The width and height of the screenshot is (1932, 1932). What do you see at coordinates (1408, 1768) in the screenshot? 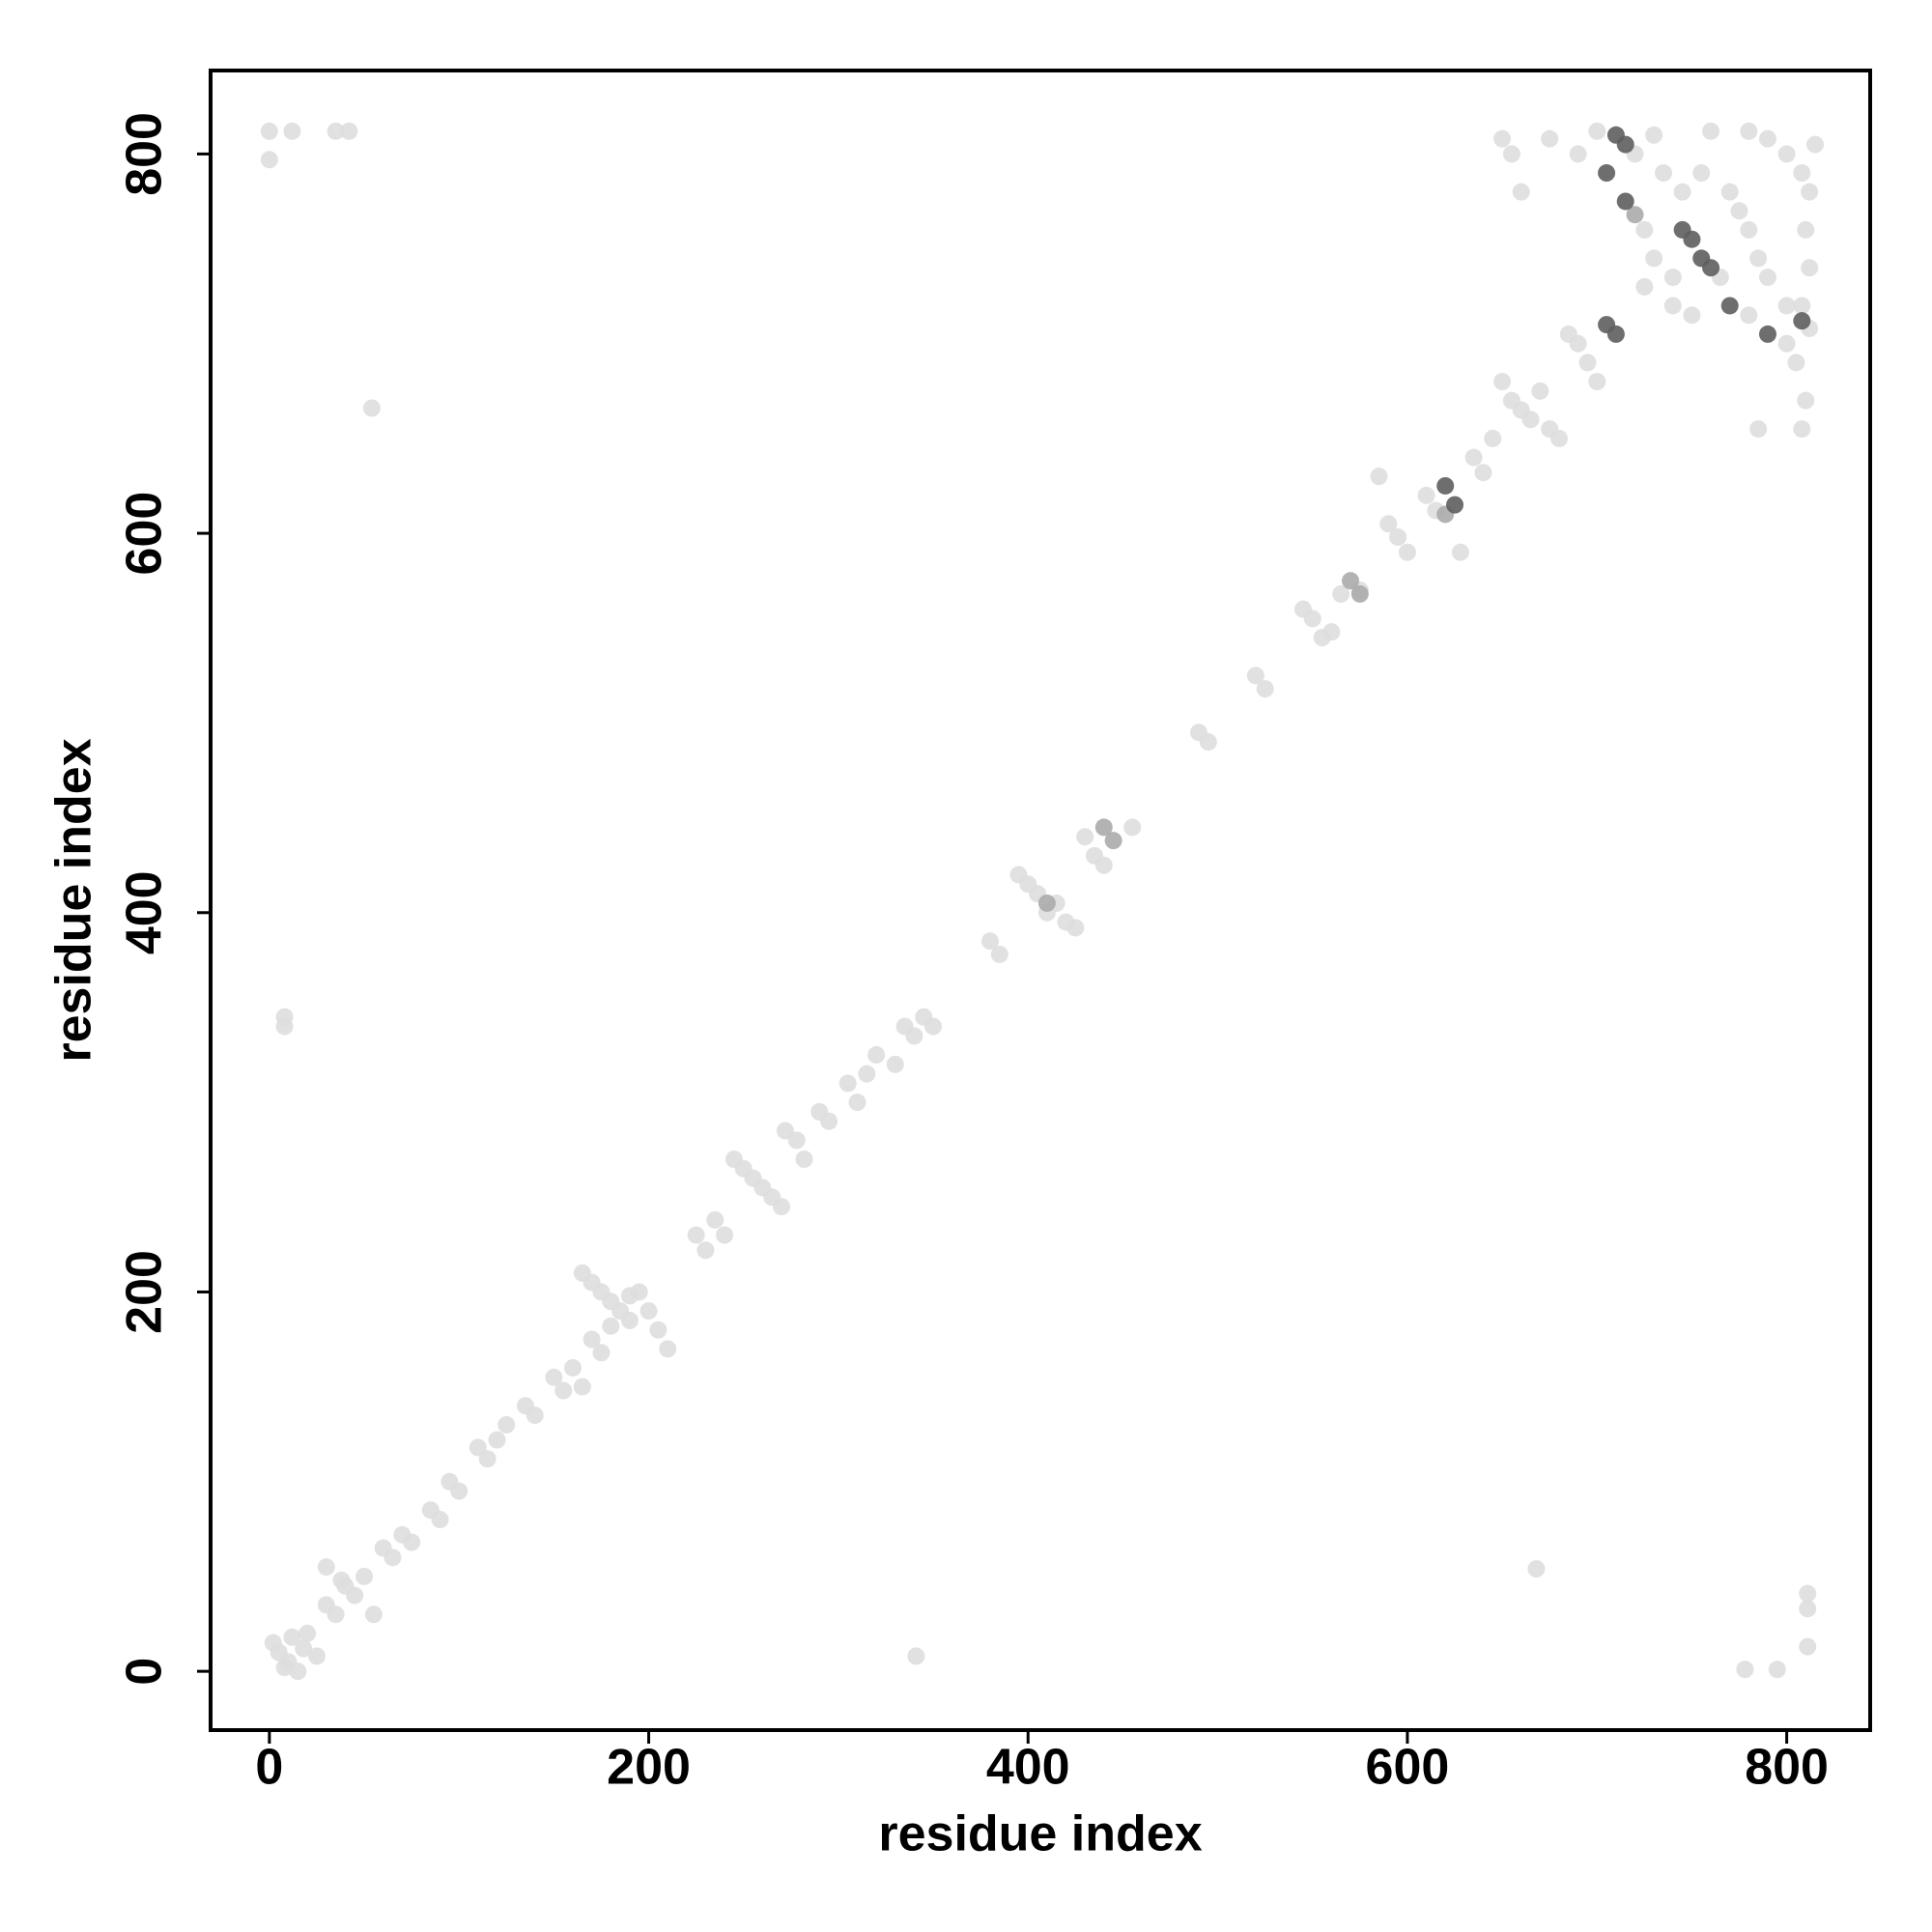
I see `x-tick-label: 600` at bounding box center [1408, 1768].